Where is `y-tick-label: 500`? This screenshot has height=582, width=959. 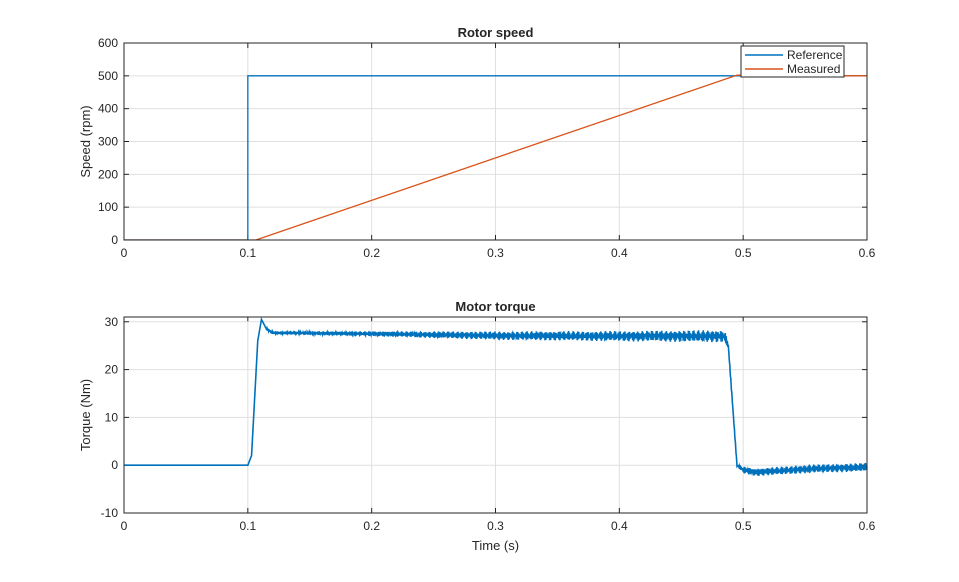 y-tick-label: 500 is located at coordinates (108, 76).